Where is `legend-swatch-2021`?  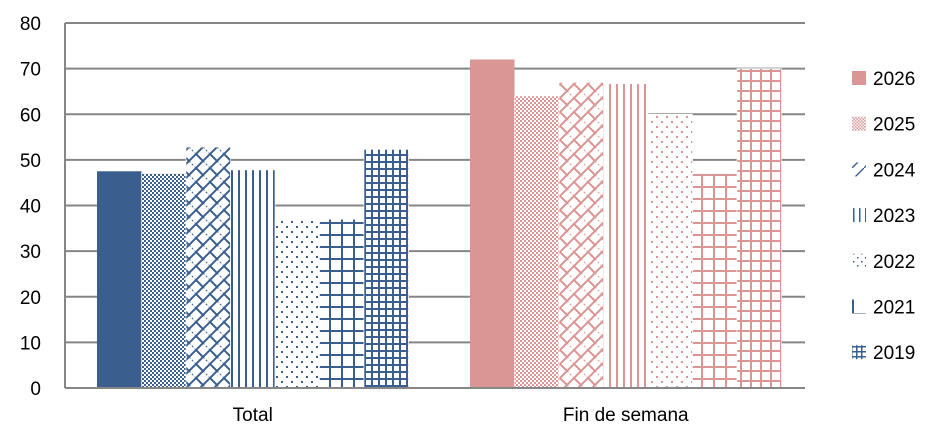
legend-swatch-2021 is located at coordinates (859, 306).